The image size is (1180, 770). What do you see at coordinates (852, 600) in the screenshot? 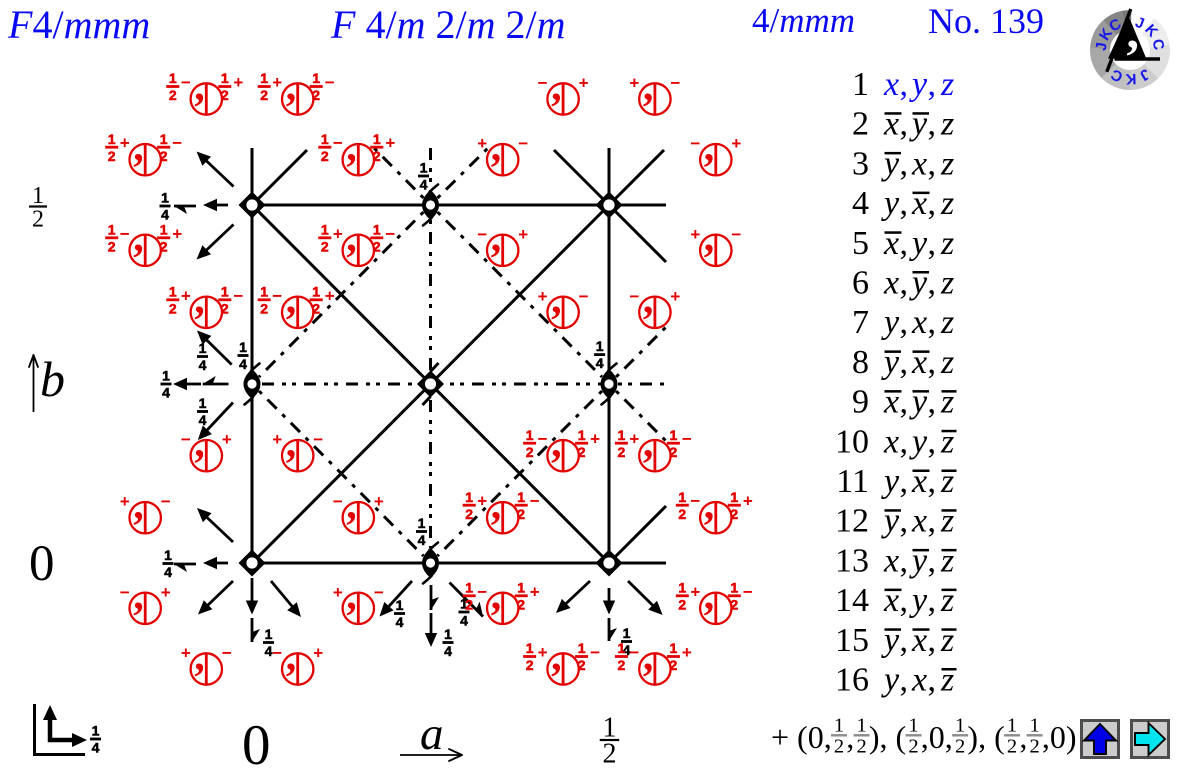
I see `svg-text: 14` at bounding box center [852, 600].